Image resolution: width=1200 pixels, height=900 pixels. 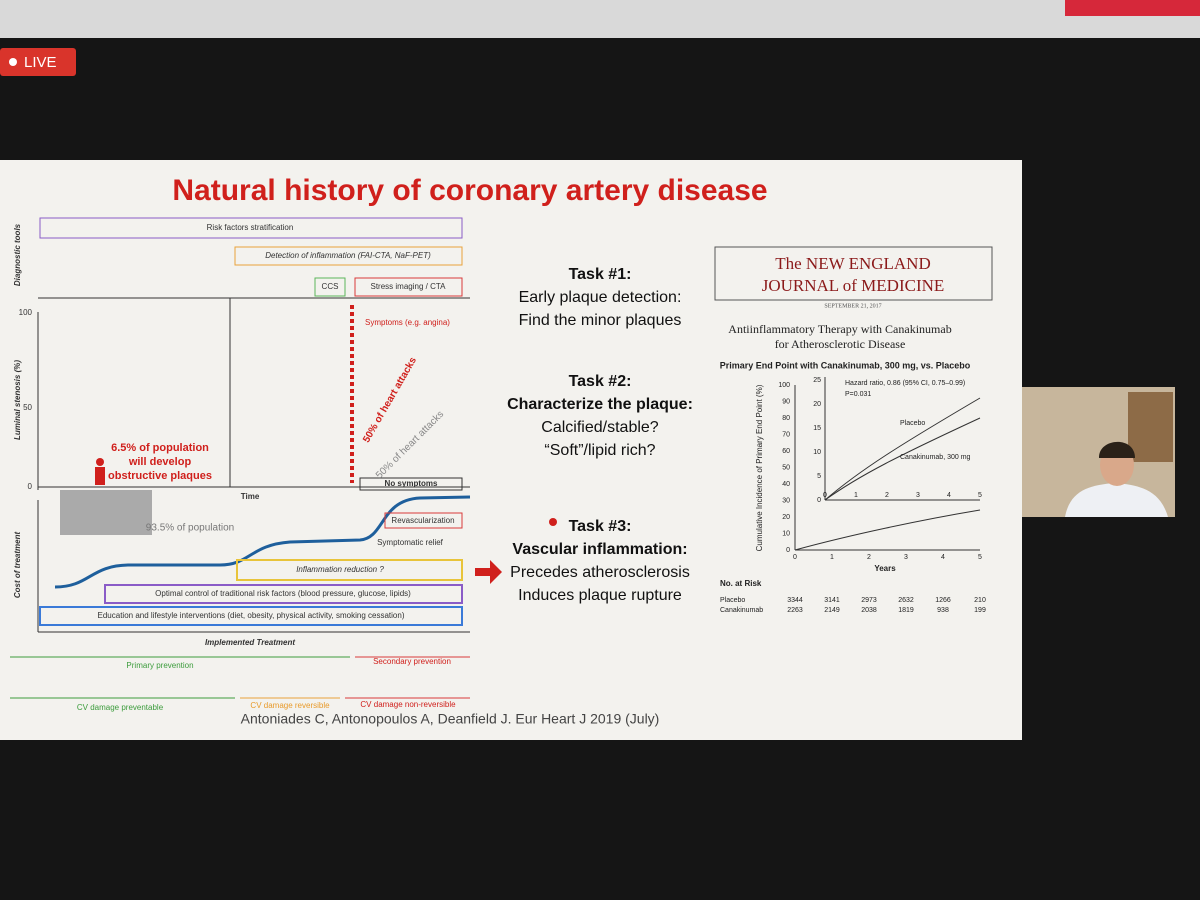 What do you see at coordinates (159, 665) in the screenshot?
I see `prevention-label: Primary prevention` at bounding box center [159, 665].